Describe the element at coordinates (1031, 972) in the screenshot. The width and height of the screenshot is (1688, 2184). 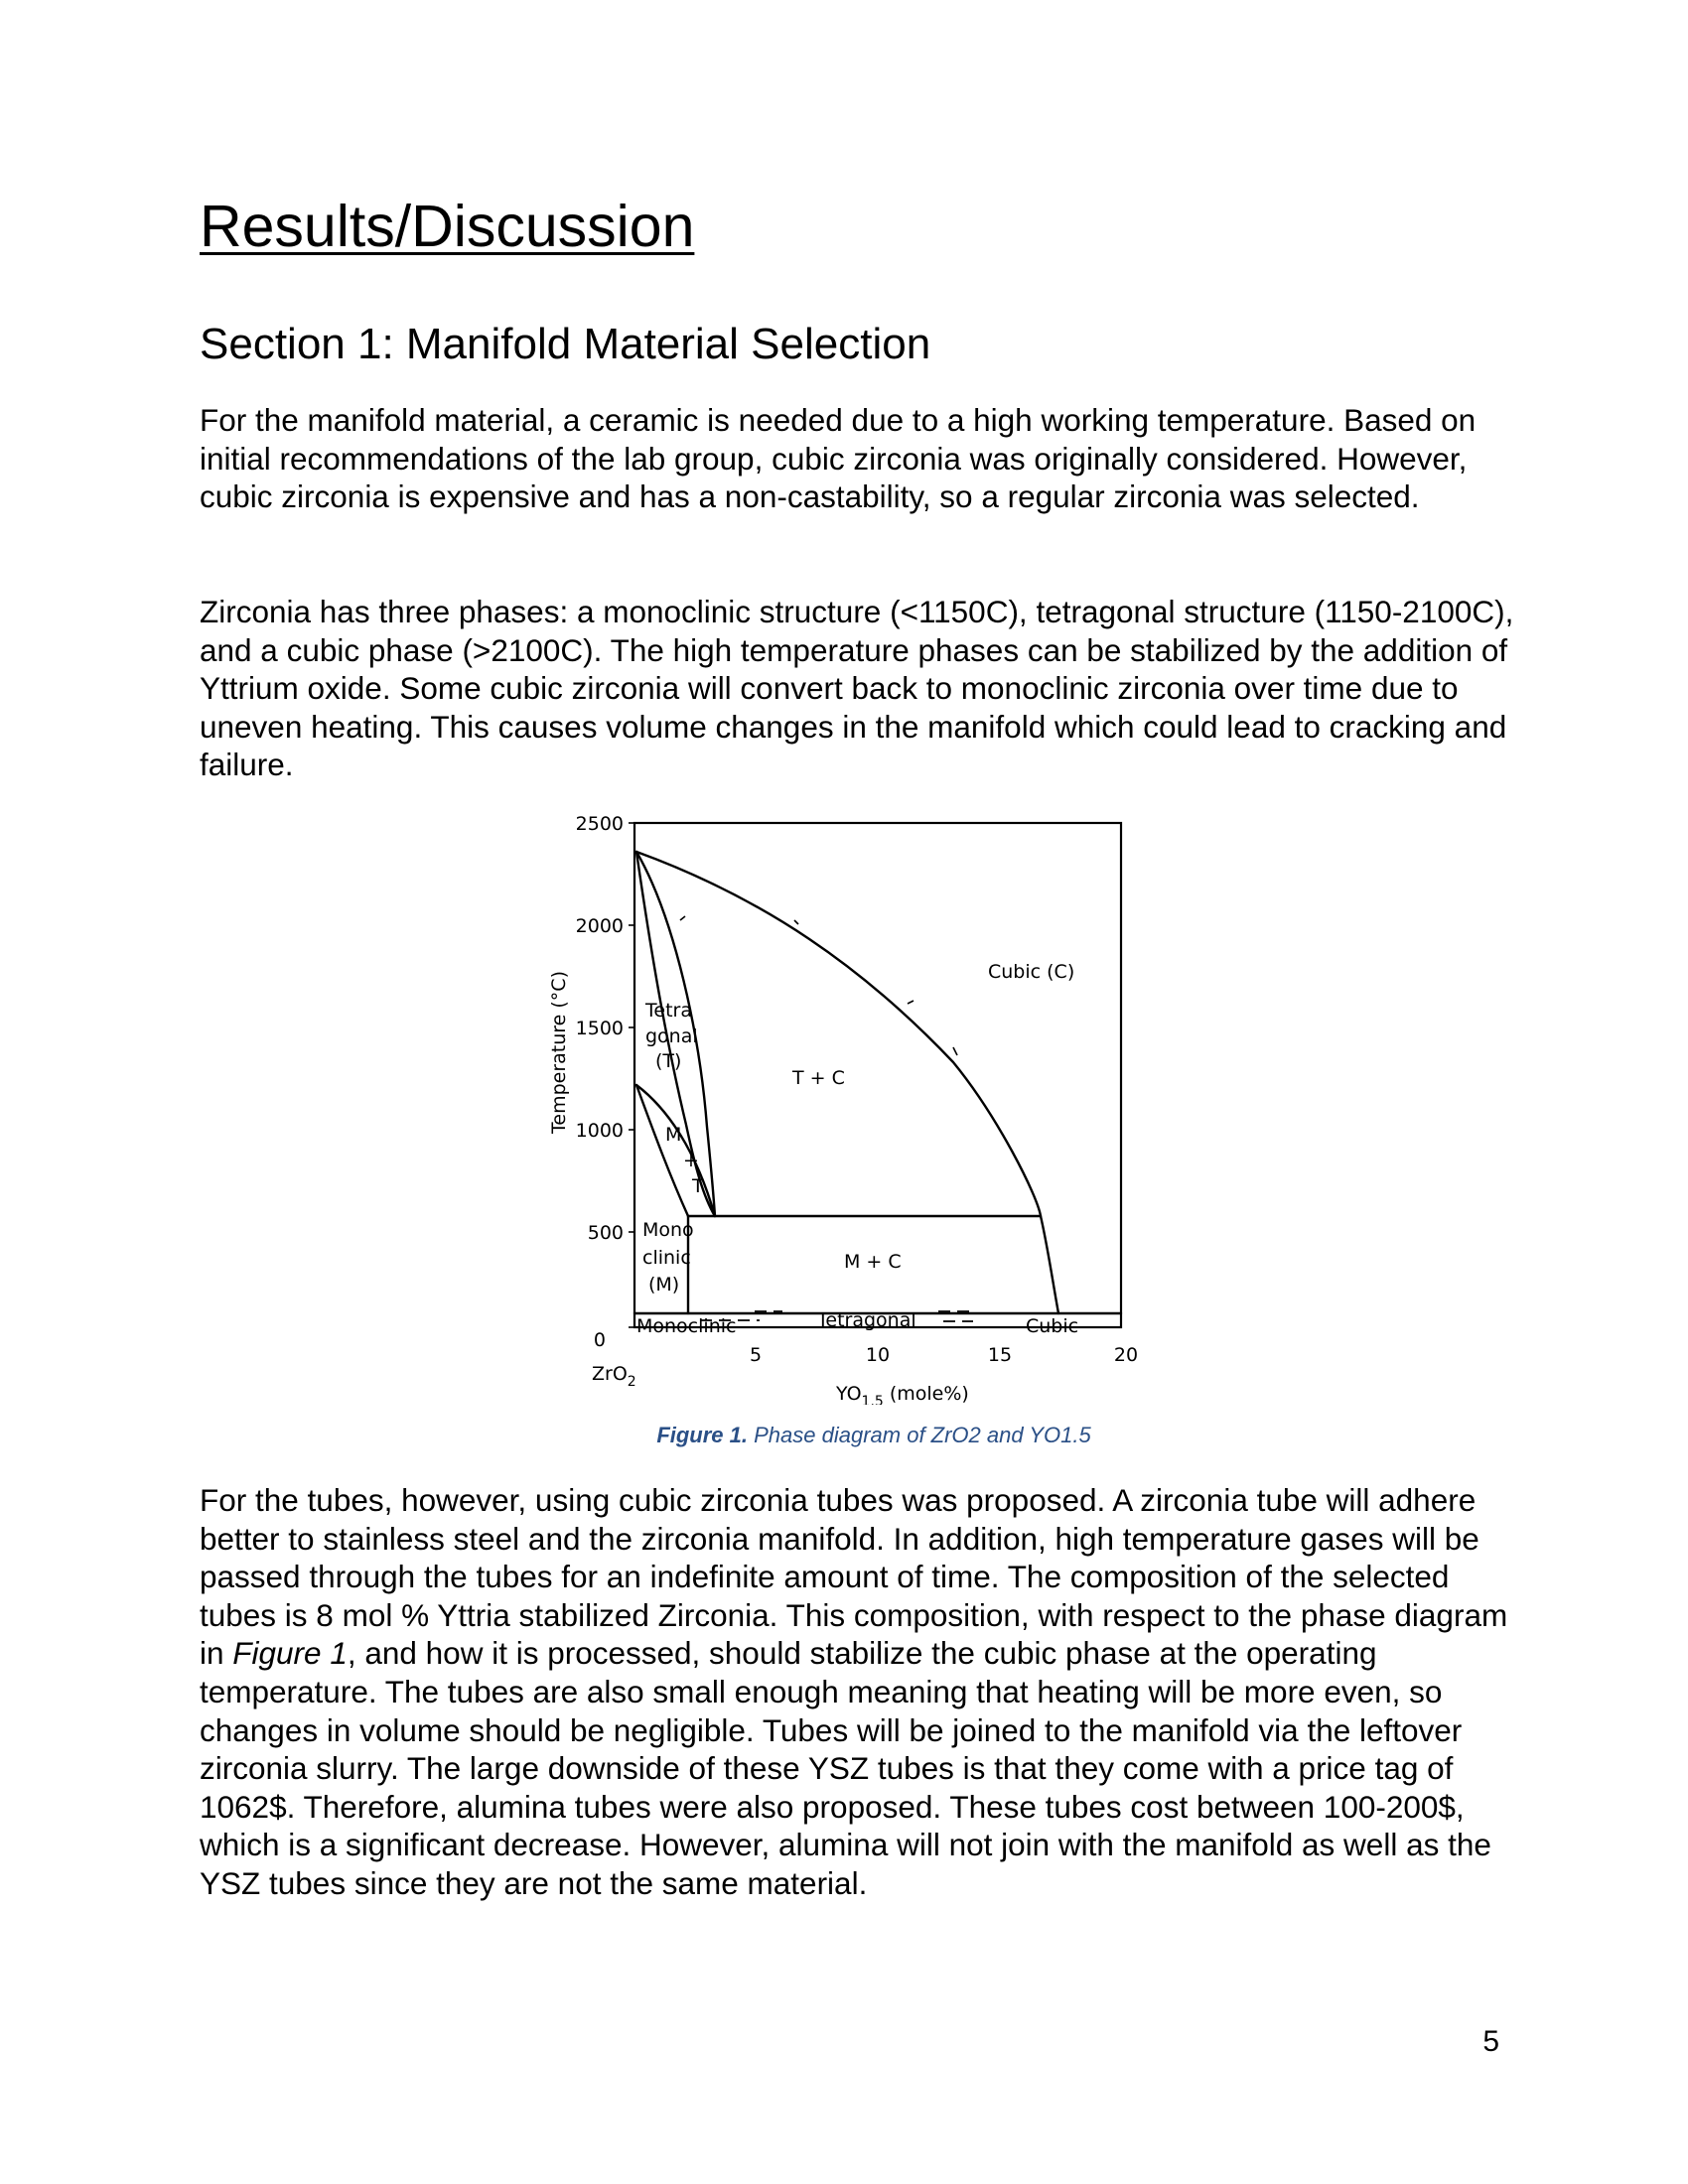
I see `region-label-cubic: Cubic (C)` at that location.